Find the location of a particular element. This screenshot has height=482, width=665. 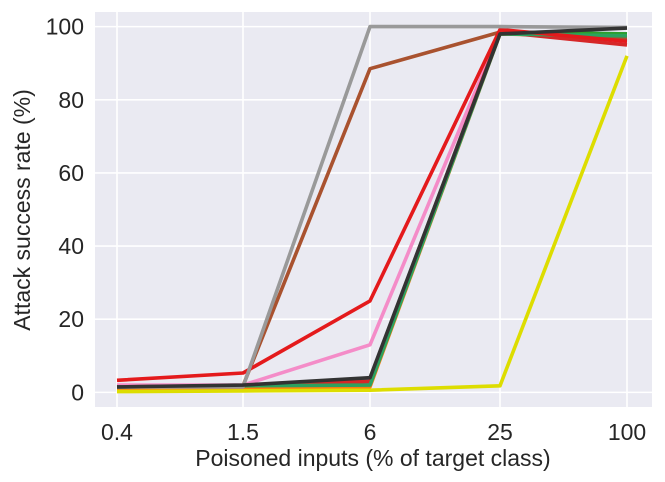

x-axis-label: Poisoned inputs (% of target class) is located at coordinates (372, 458).